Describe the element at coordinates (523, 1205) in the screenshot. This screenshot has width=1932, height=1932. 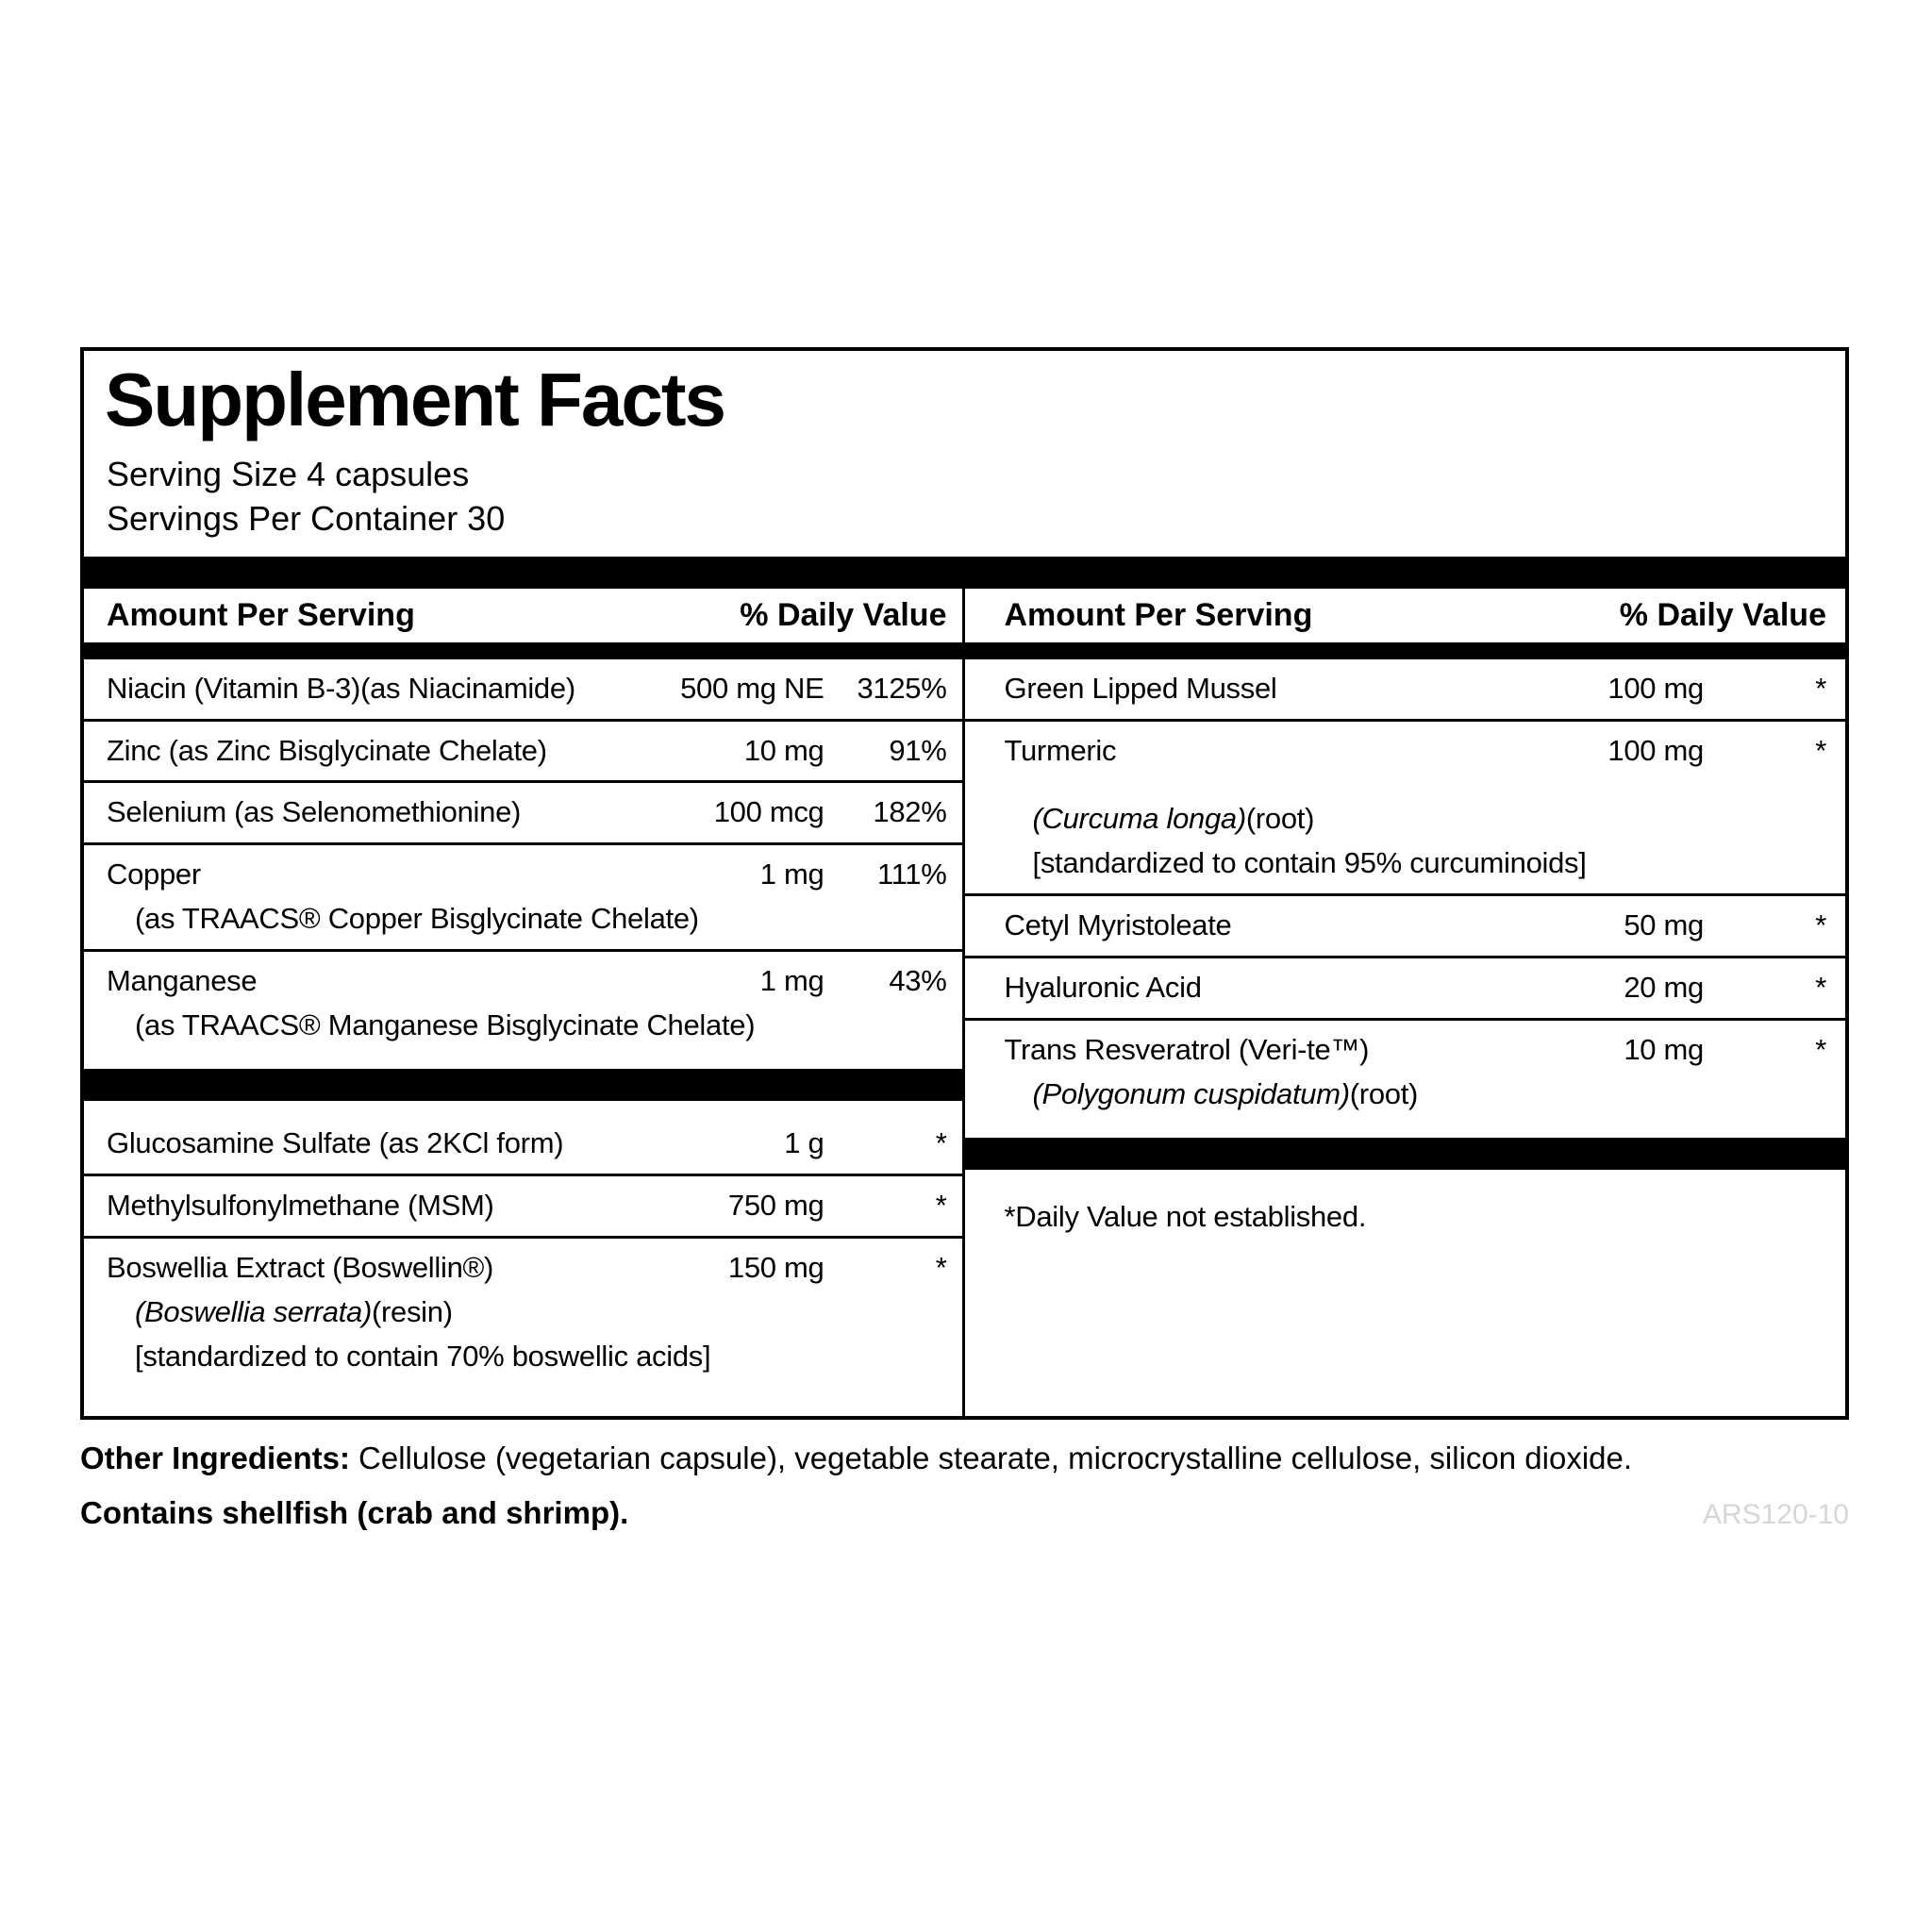
I see `table-row: Methylsulfonylmethane (MSM) 750 mg *` at that location.